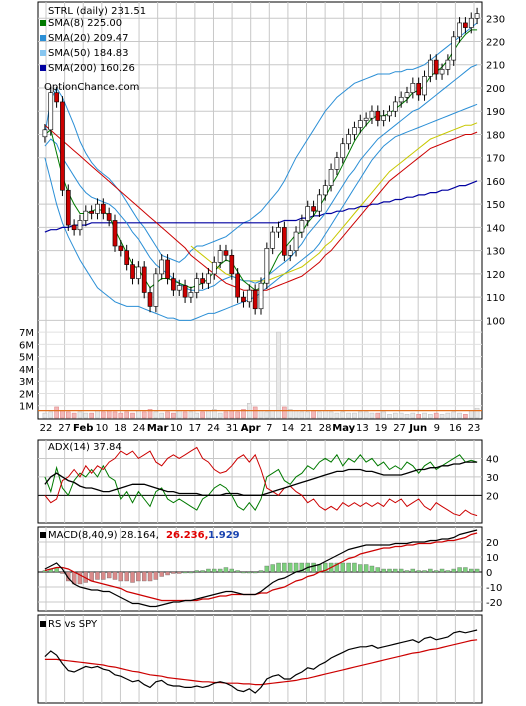 The height and width of the screenshot is (706, 526). Describe the element at coordinates (474, 428) in the screenshot. I see `x-tick-label: 23` at that location.